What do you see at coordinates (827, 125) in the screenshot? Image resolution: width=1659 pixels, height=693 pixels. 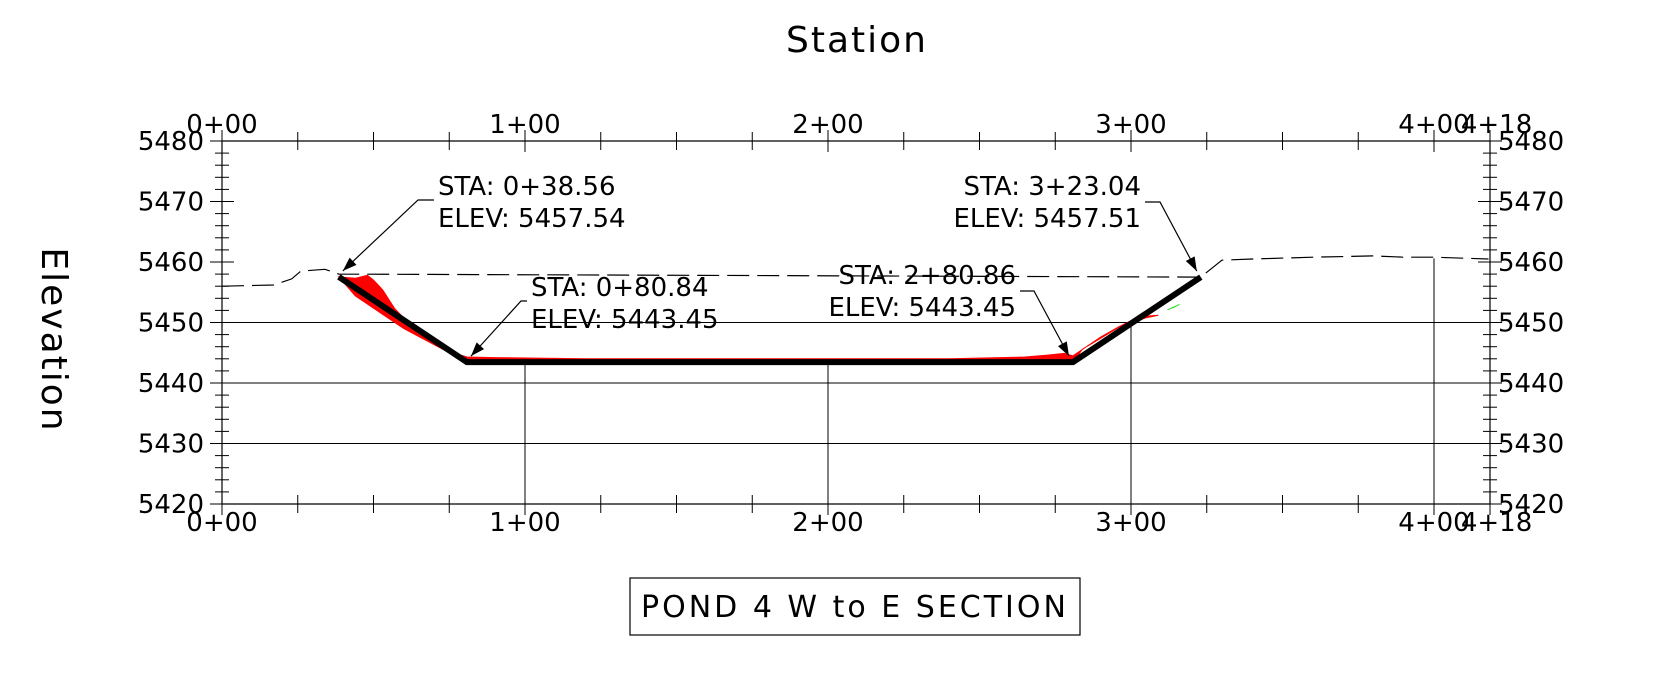 I see `x-tick-label-top: 2+00` at bounding box center [827, 125].